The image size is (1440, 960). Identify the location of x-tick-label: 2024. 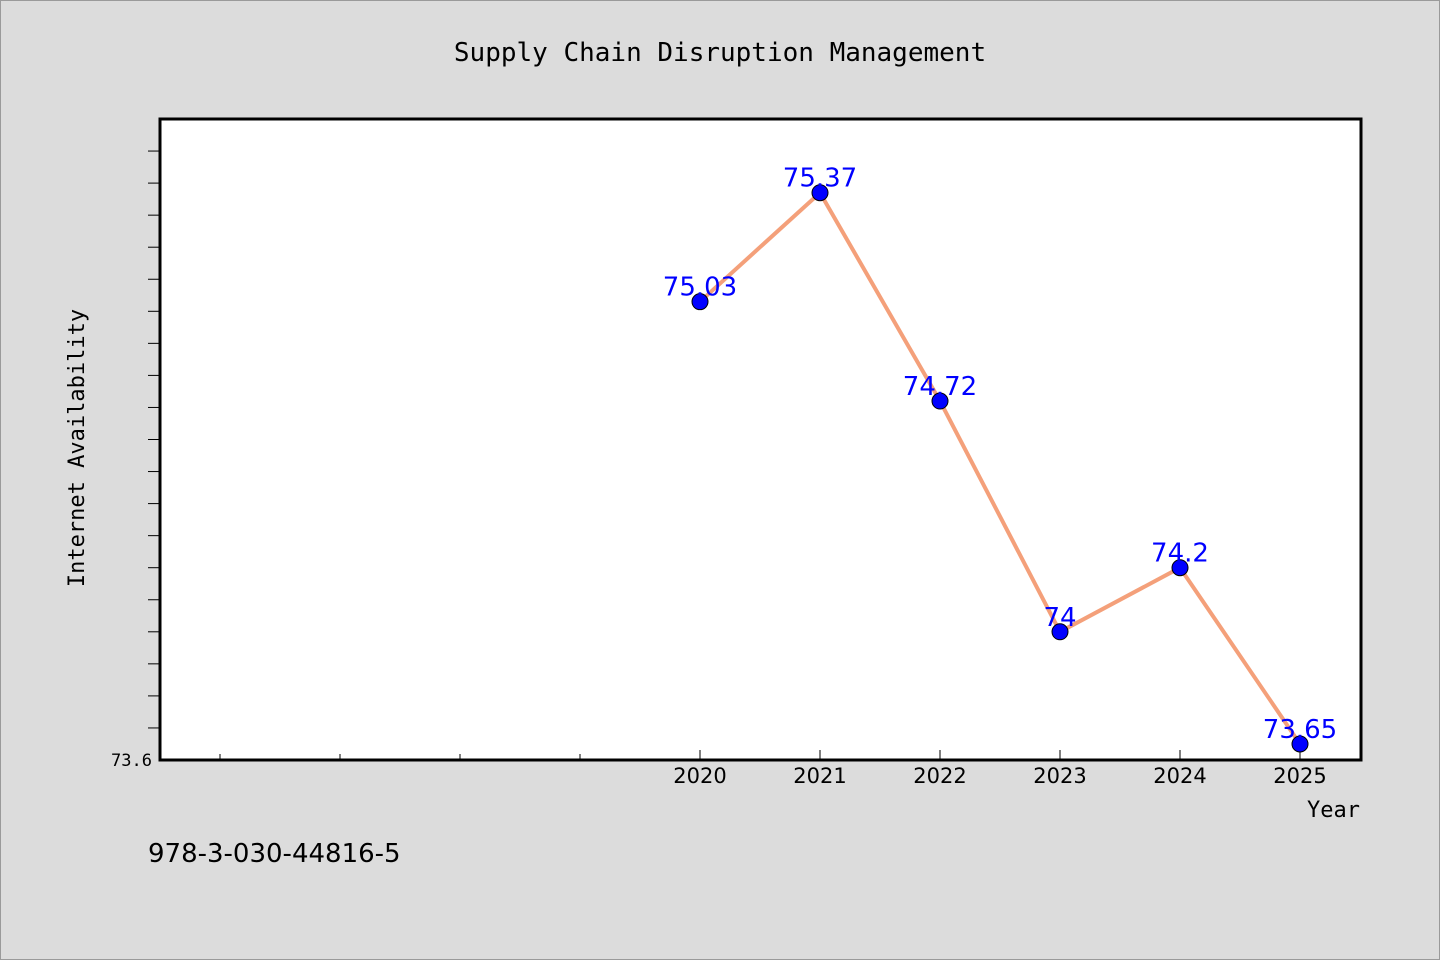
(1179, 776).